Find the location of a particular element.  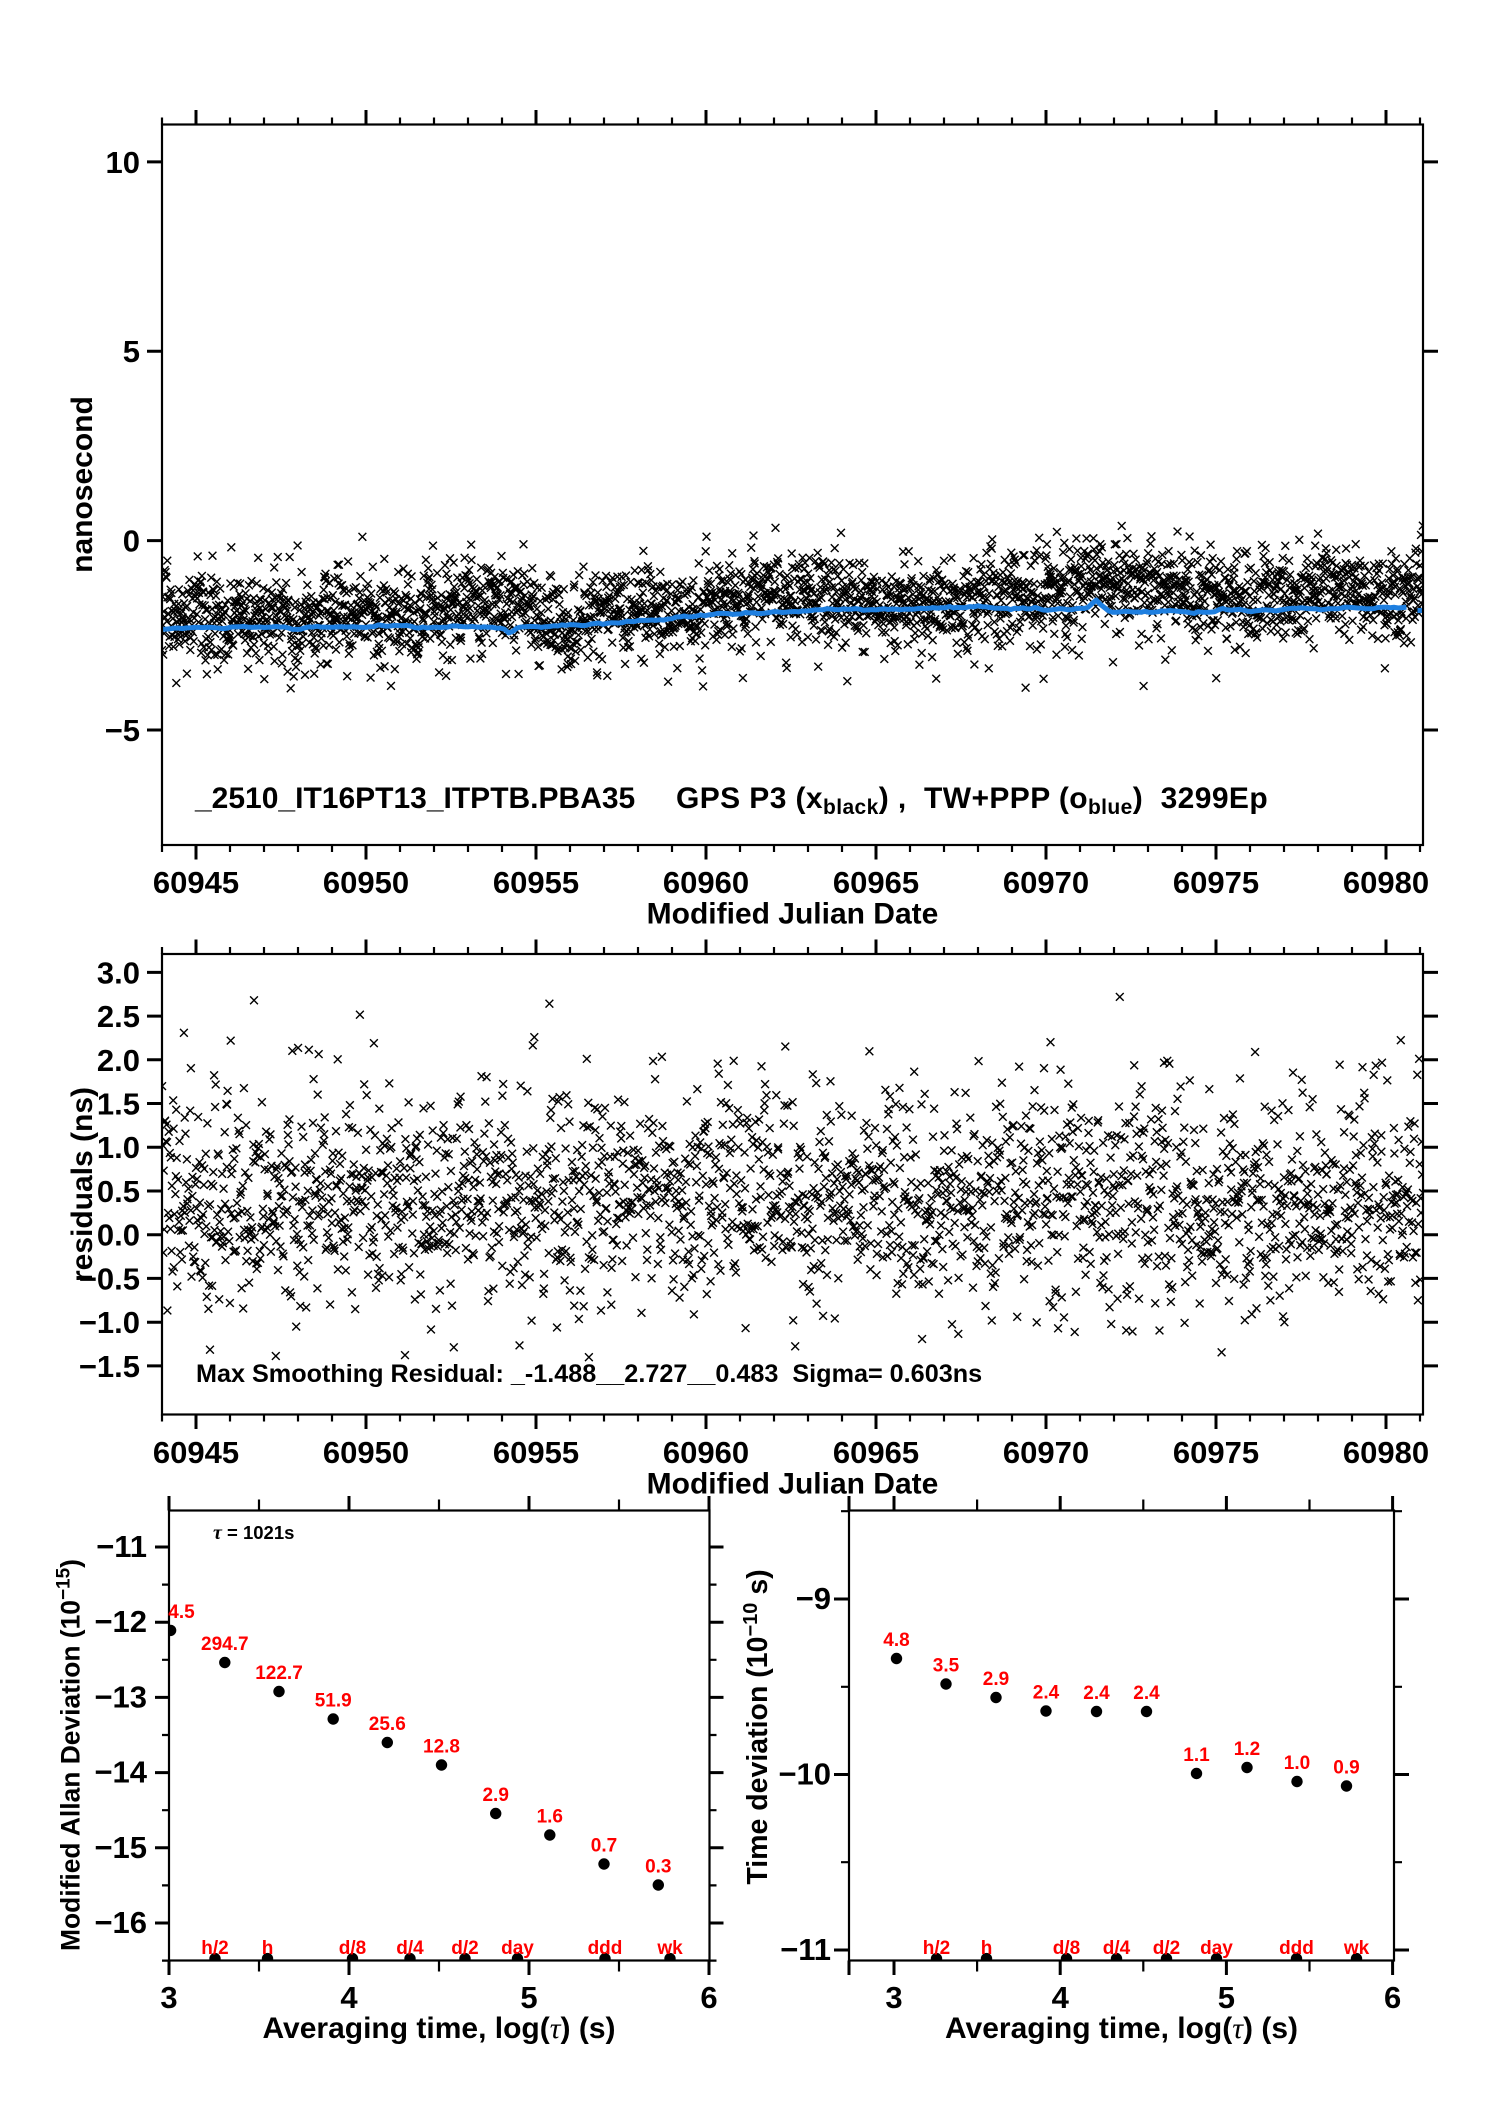

svg-text: 1.2 is located at coordinates (1247, 1749).